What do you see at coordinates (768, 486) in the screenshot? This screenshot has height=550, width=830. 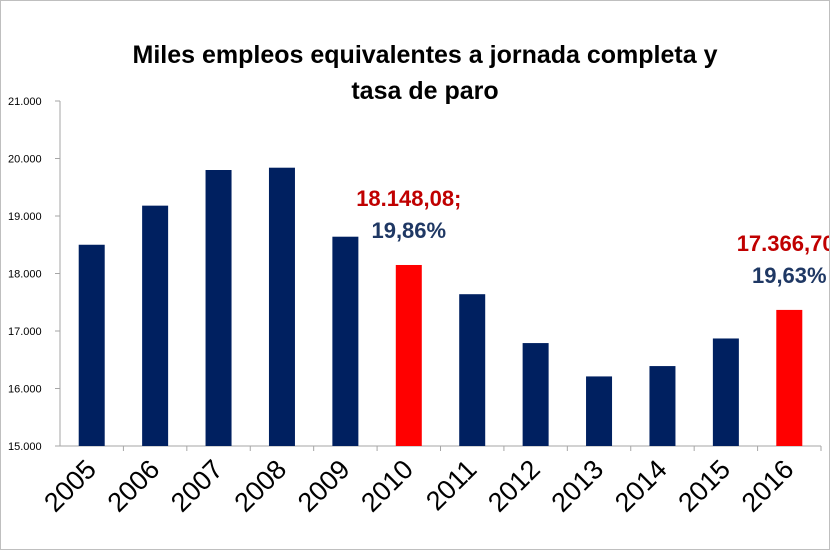 I see `x-tick-label-2016: 2016` at bounding box center [768, 486].